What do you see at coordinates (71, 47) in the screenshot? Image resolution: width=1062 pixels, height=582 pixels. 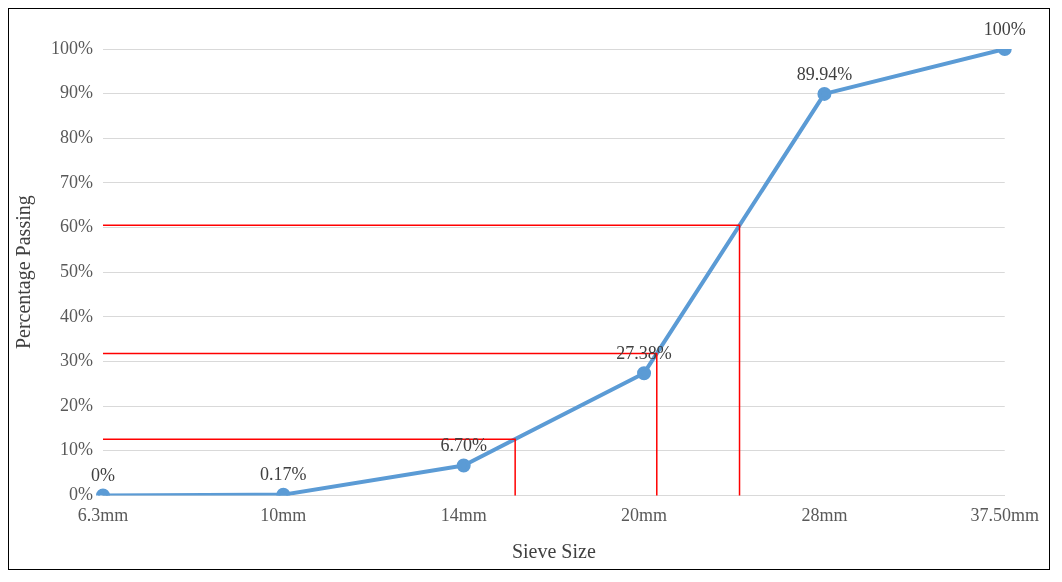 I see `y-tick-label: 100%` at bounding box center [71, 47].